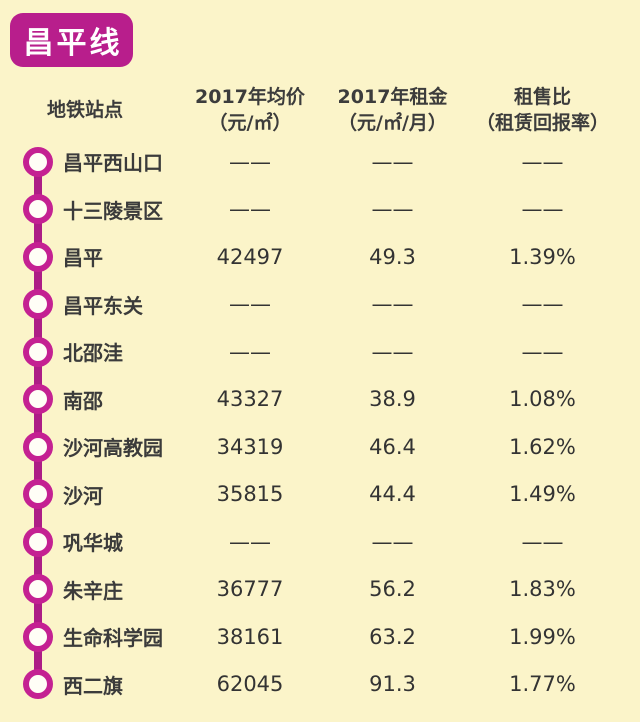  Describe the element at coordinates (315, 400) in the screenshot. I see `table-row: 南邵 43327 38.9 1.08%` at that location.